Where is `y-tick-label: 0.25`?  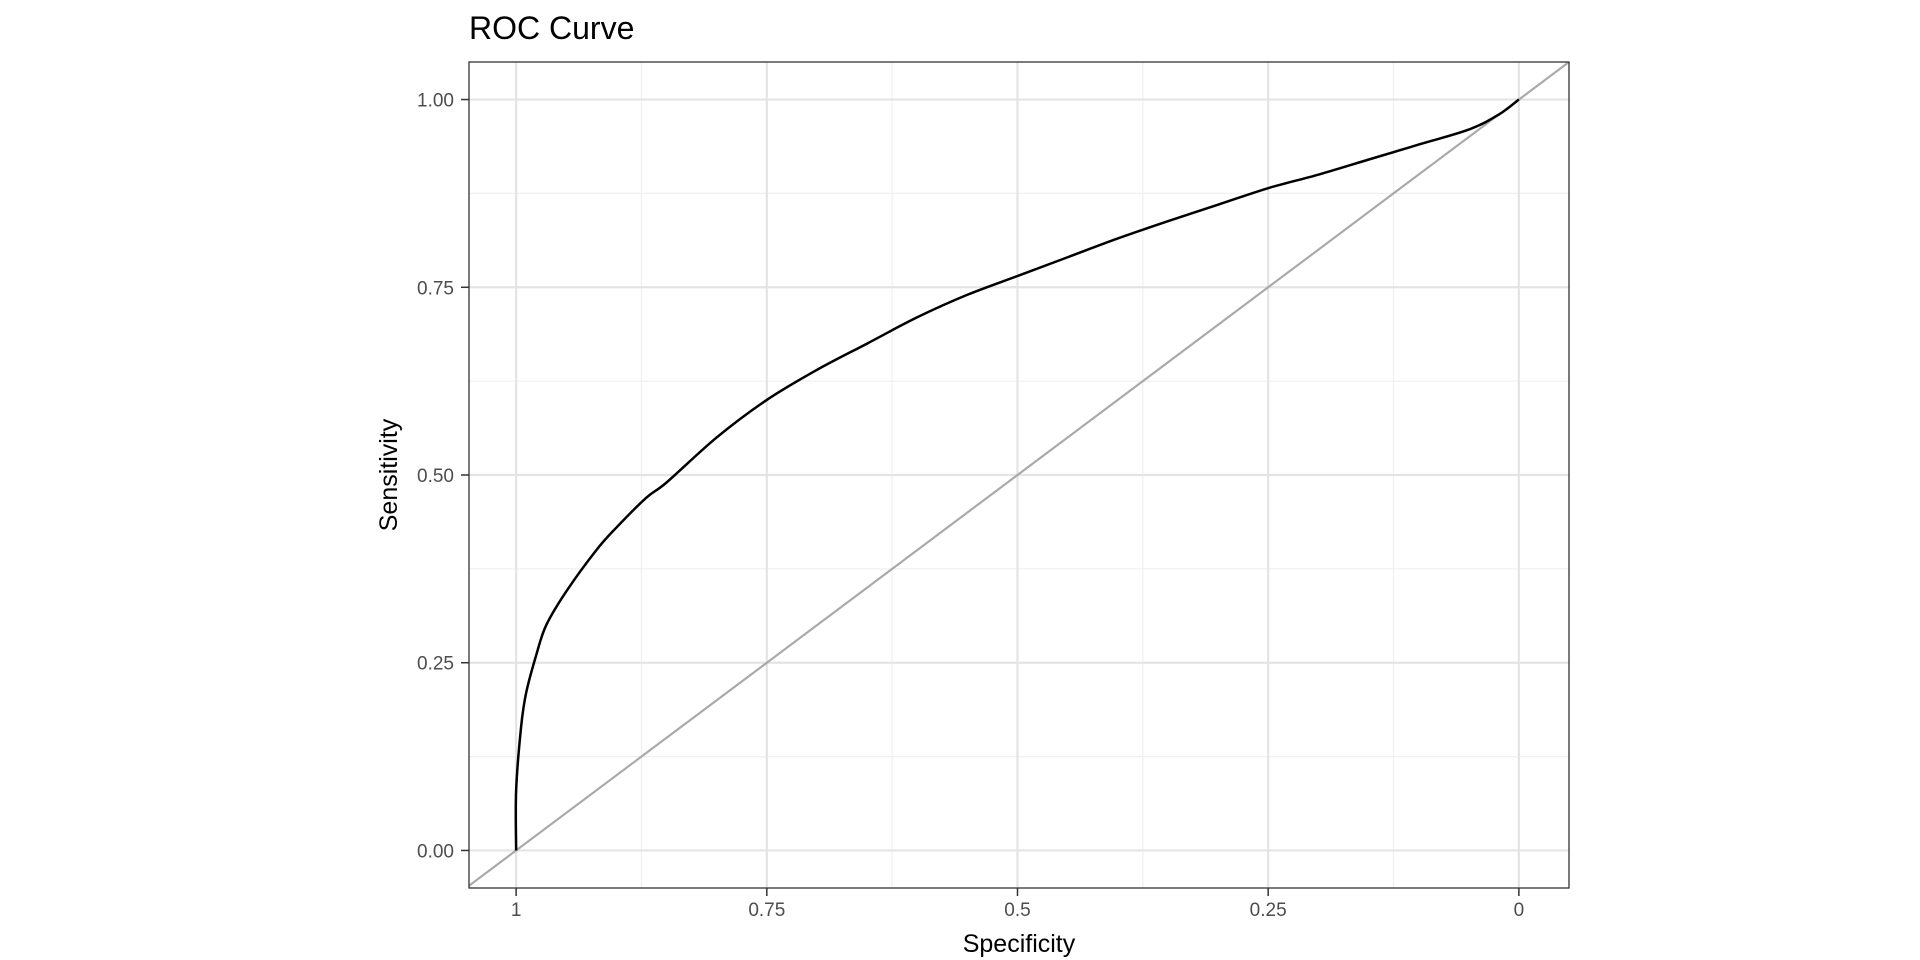
y-tick-label: 0.25 is located at coordinates (435, 664).